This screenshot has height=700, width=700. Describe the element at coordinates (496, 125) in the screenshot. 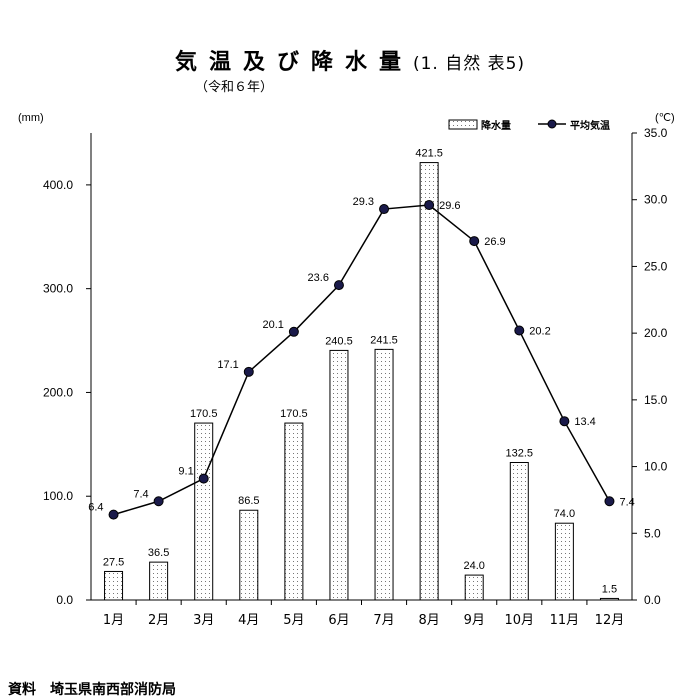

I see `legend-label-bar: 降水量` at that location.